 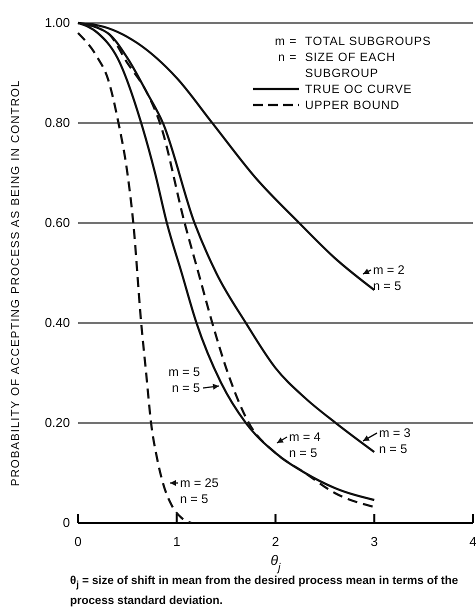 What do you see at coordinates (276, 542) in the screenshot?
I see `x-tick-label: 2` at bounding box center [276, 542].